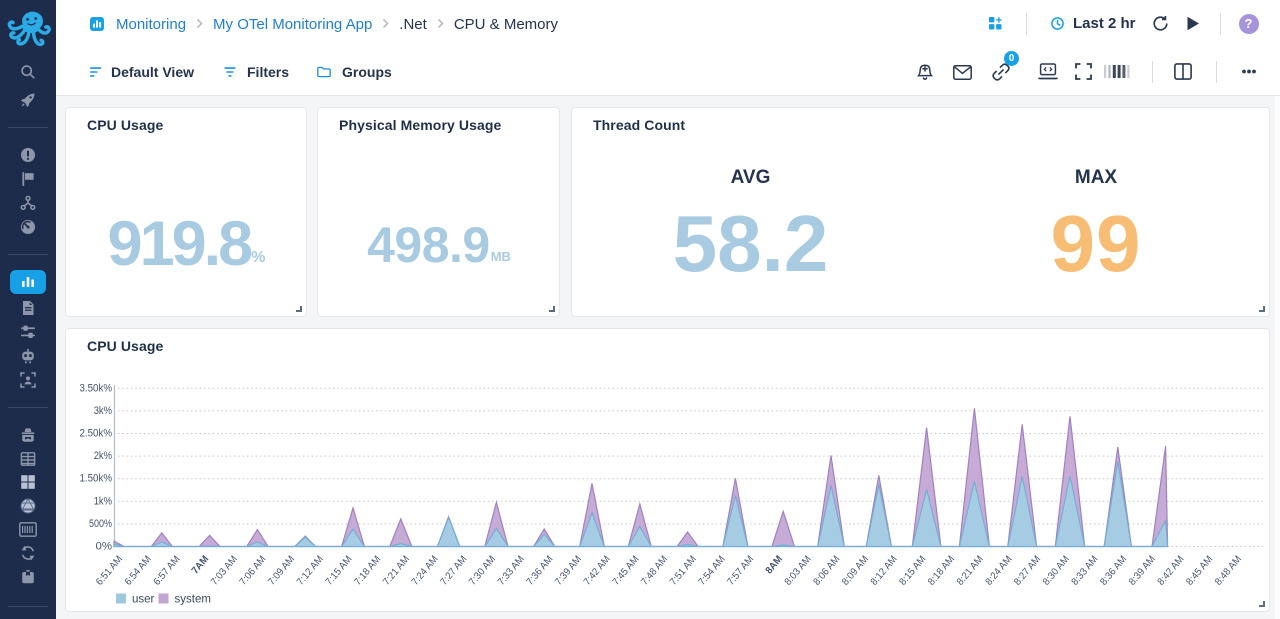  What do you see at coordinates (100, 524) in the screenshot?
I see `svg-text: 500%` at bounding box center [100, 524].